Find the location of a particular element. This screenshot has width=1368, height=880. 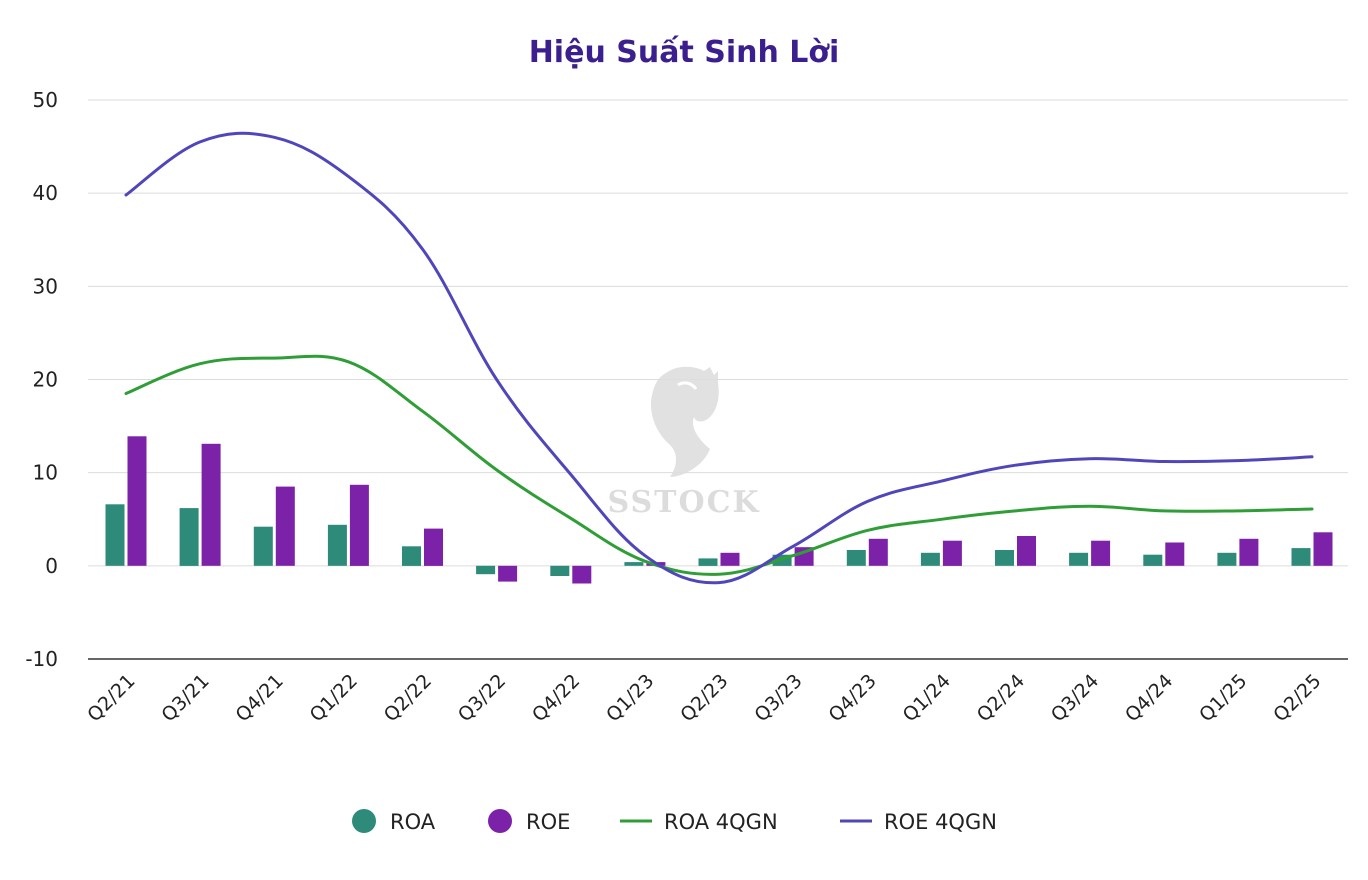

x-tick-label: Q4/23 is located at coordinates (852, 698).